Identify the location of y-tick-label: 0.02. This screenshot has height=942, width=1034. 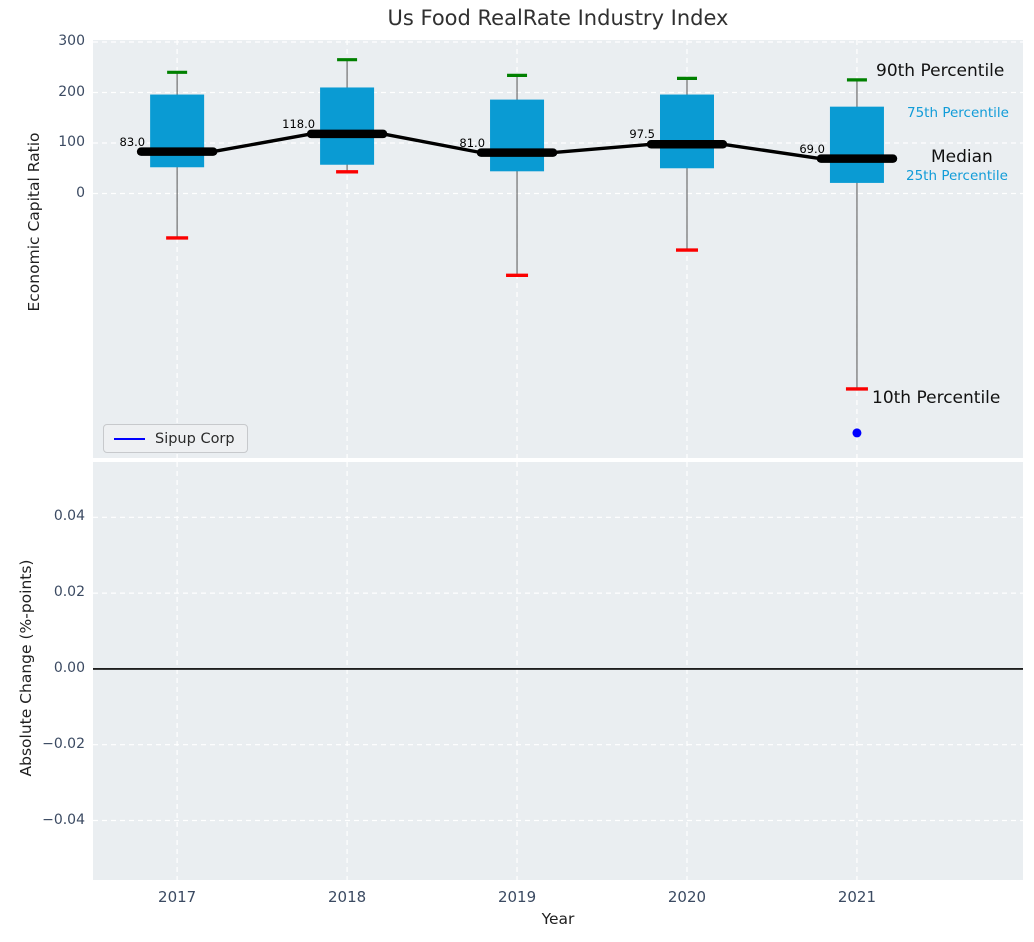
(69, 592).